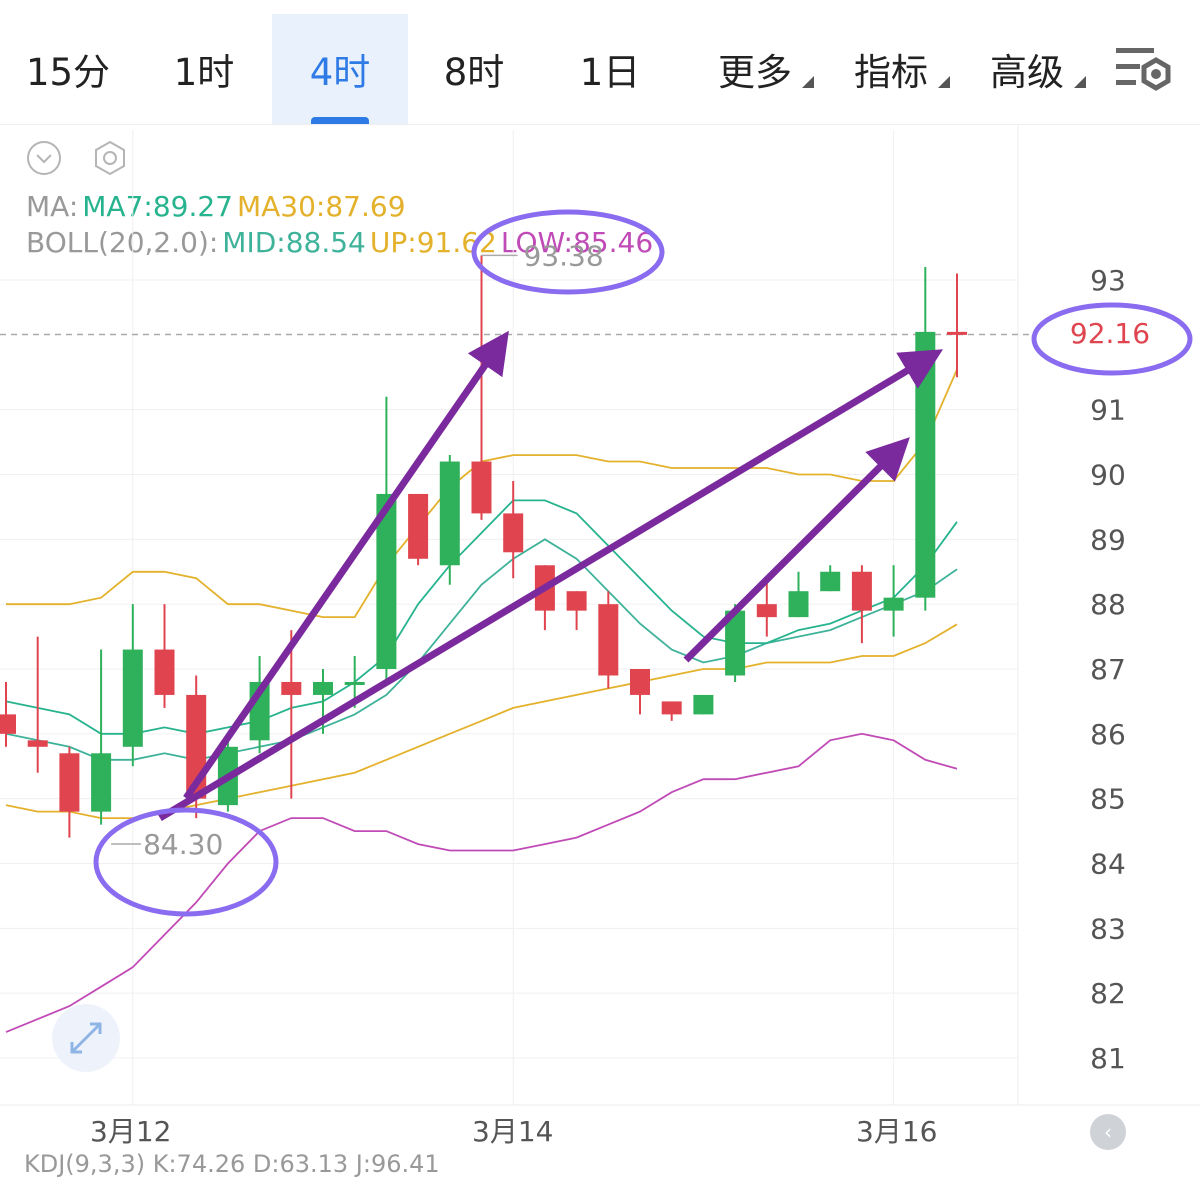 The width and height of the screenshot is (1200, 1178). Describe the element at coordinates (183, 844) in the screenshot. I see `low-marker-label: 84.30` at that location.